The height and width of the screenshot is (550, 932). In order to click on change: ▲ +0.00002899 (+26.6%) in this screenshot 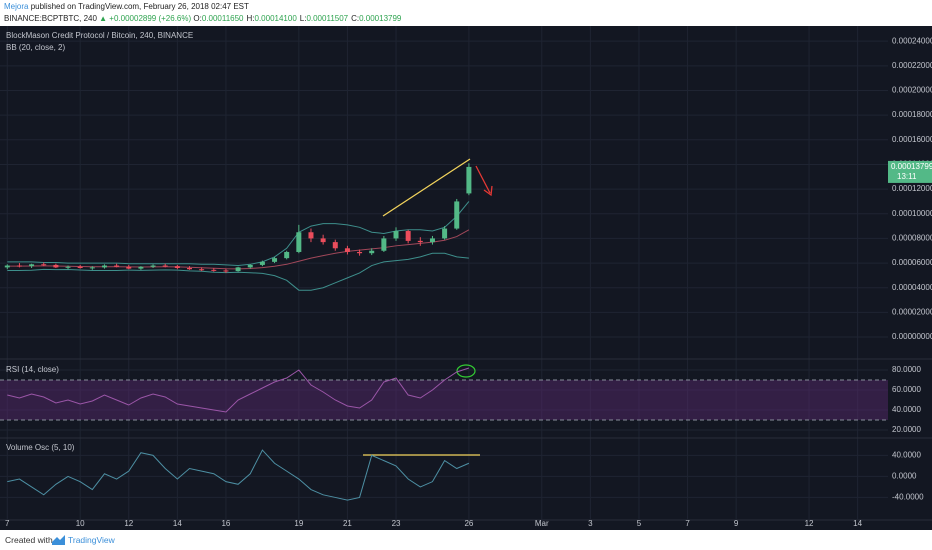, I will do `click(145, 18)`.